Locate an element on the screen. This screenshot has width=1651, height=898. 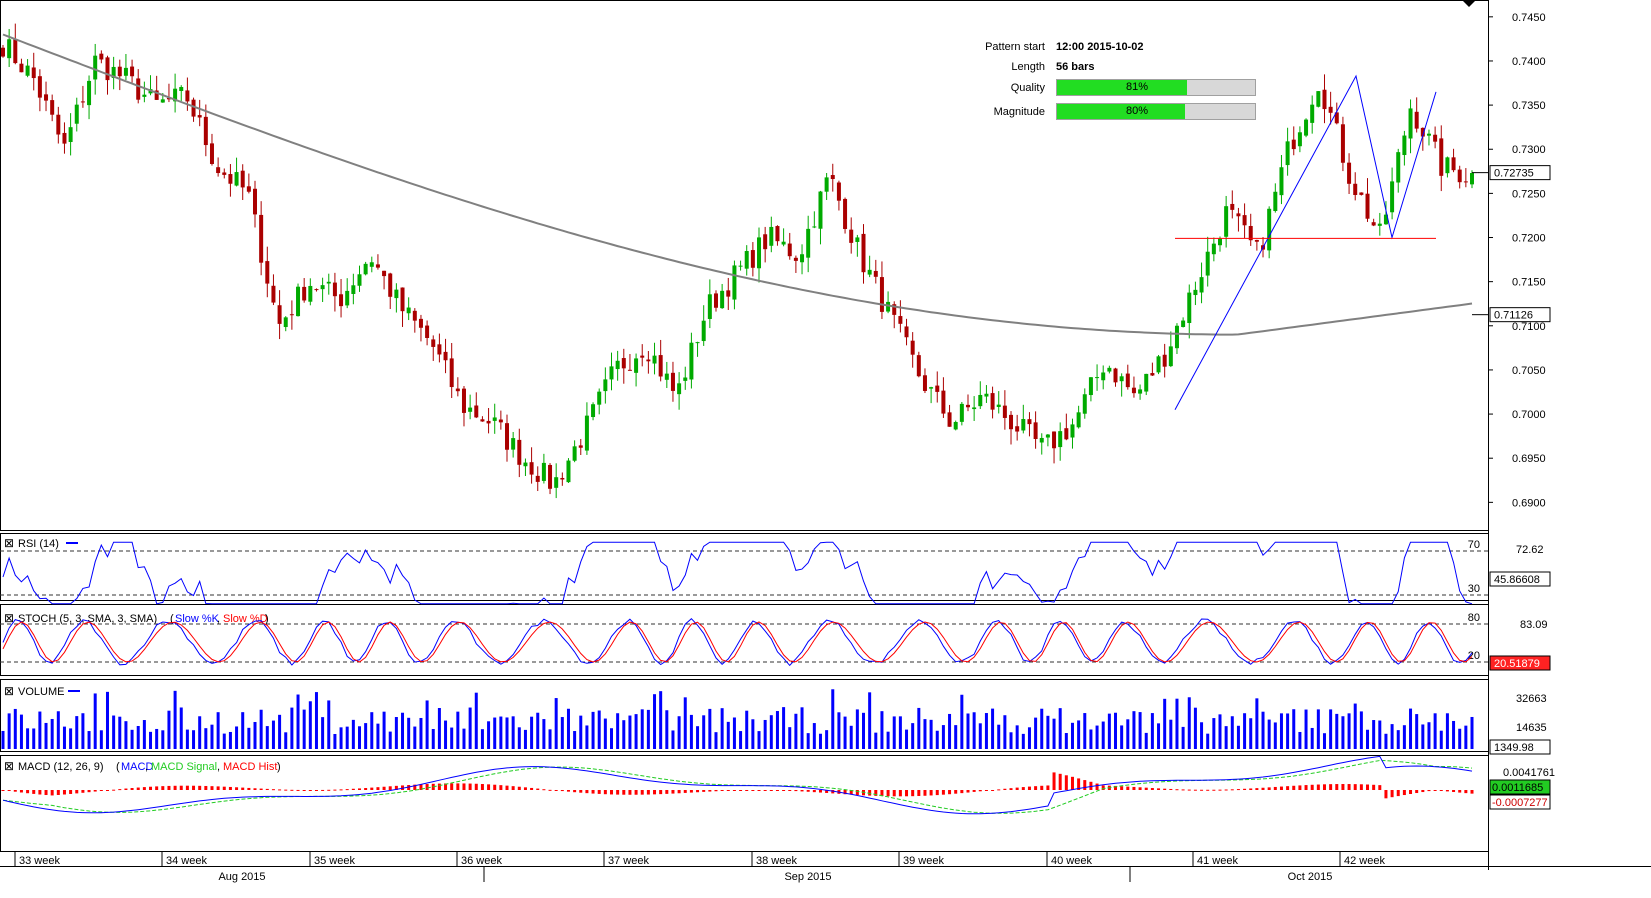
stoch-d-label: Slow %D is located at coordinates (245, 619).